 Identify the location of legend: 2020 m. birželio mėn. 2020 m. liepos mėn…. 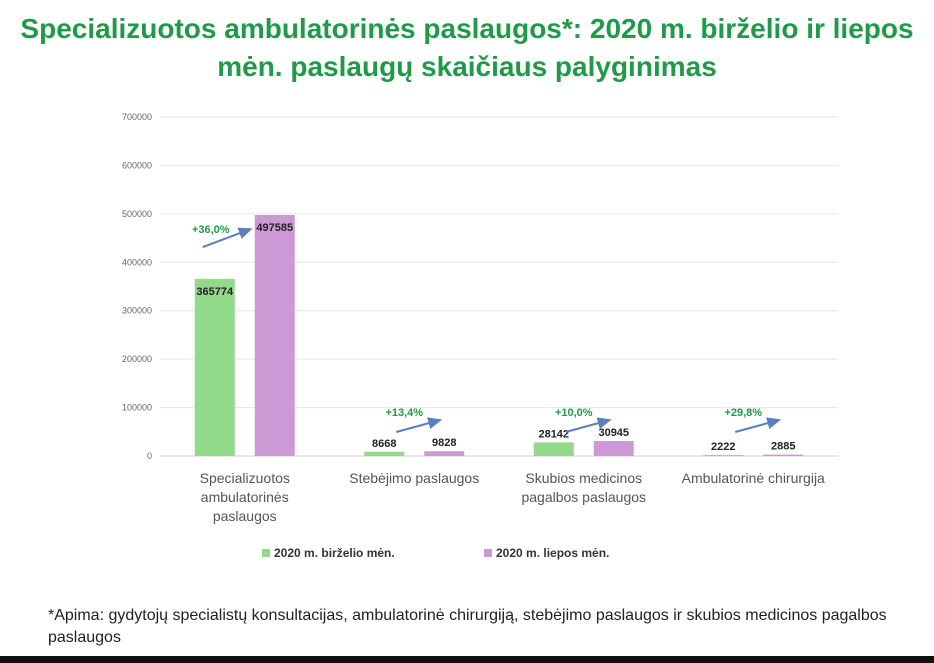
(467, 556).